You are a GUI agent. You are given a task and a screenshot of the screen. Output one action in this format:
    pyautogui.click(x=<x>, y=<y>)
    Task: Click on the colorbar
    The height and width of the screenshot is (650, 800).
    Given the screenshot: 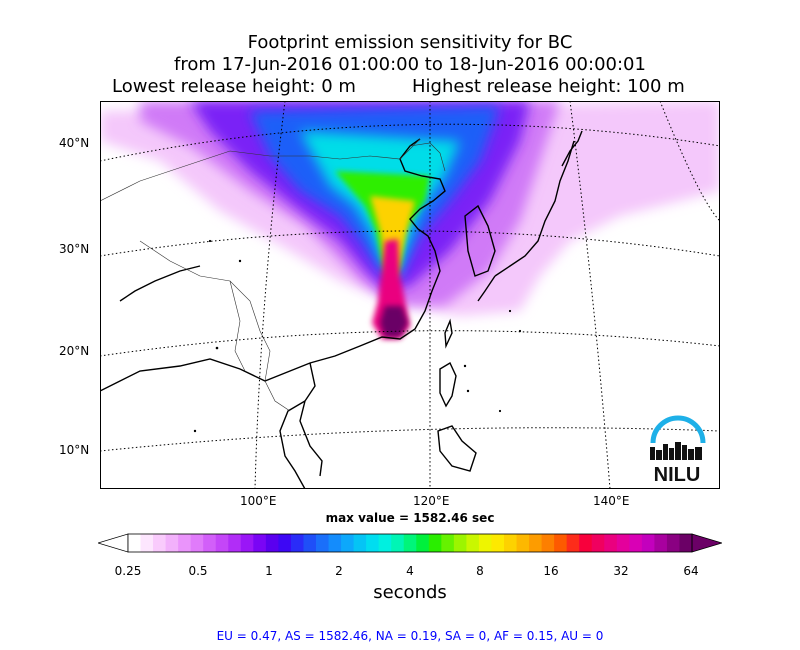 What is the action you would take?
    pyautogui.click(x=410, y=543)
    